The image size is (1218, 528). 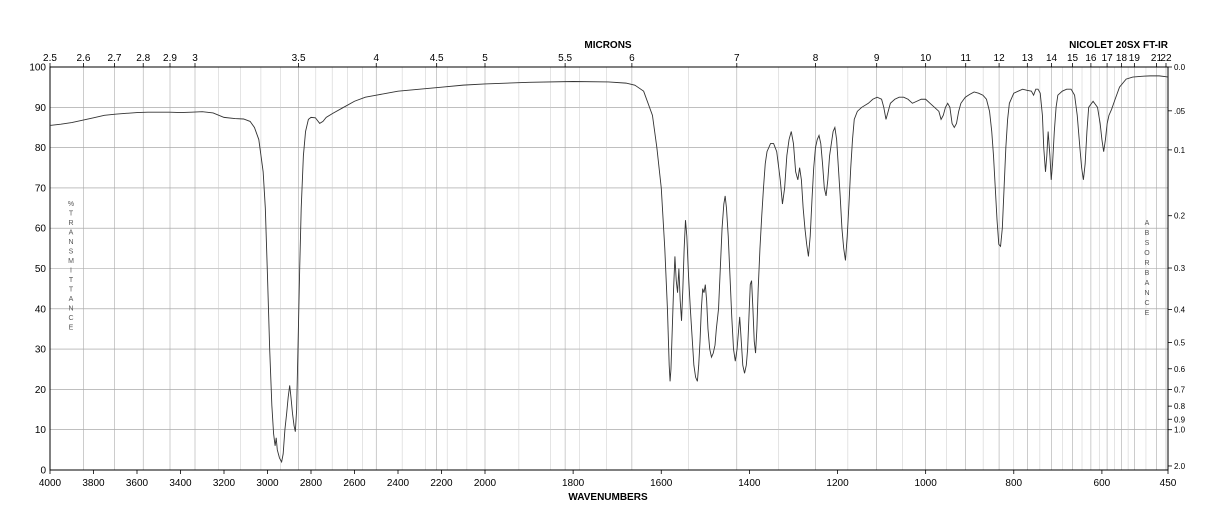 What do you see at coordinates (608, 497) in the screenshot?
I see `wavenumbers-axis-title: WAVENUMBERS` at bounding box center [608, 497].